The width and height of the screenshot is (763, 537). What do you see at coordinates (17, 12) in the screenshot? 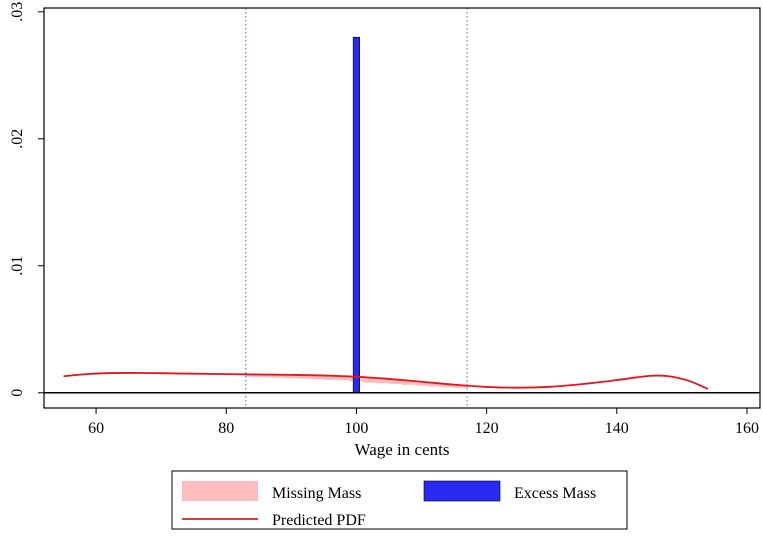
I see `y-tick-label: .03` at bounding box center [17, 12].